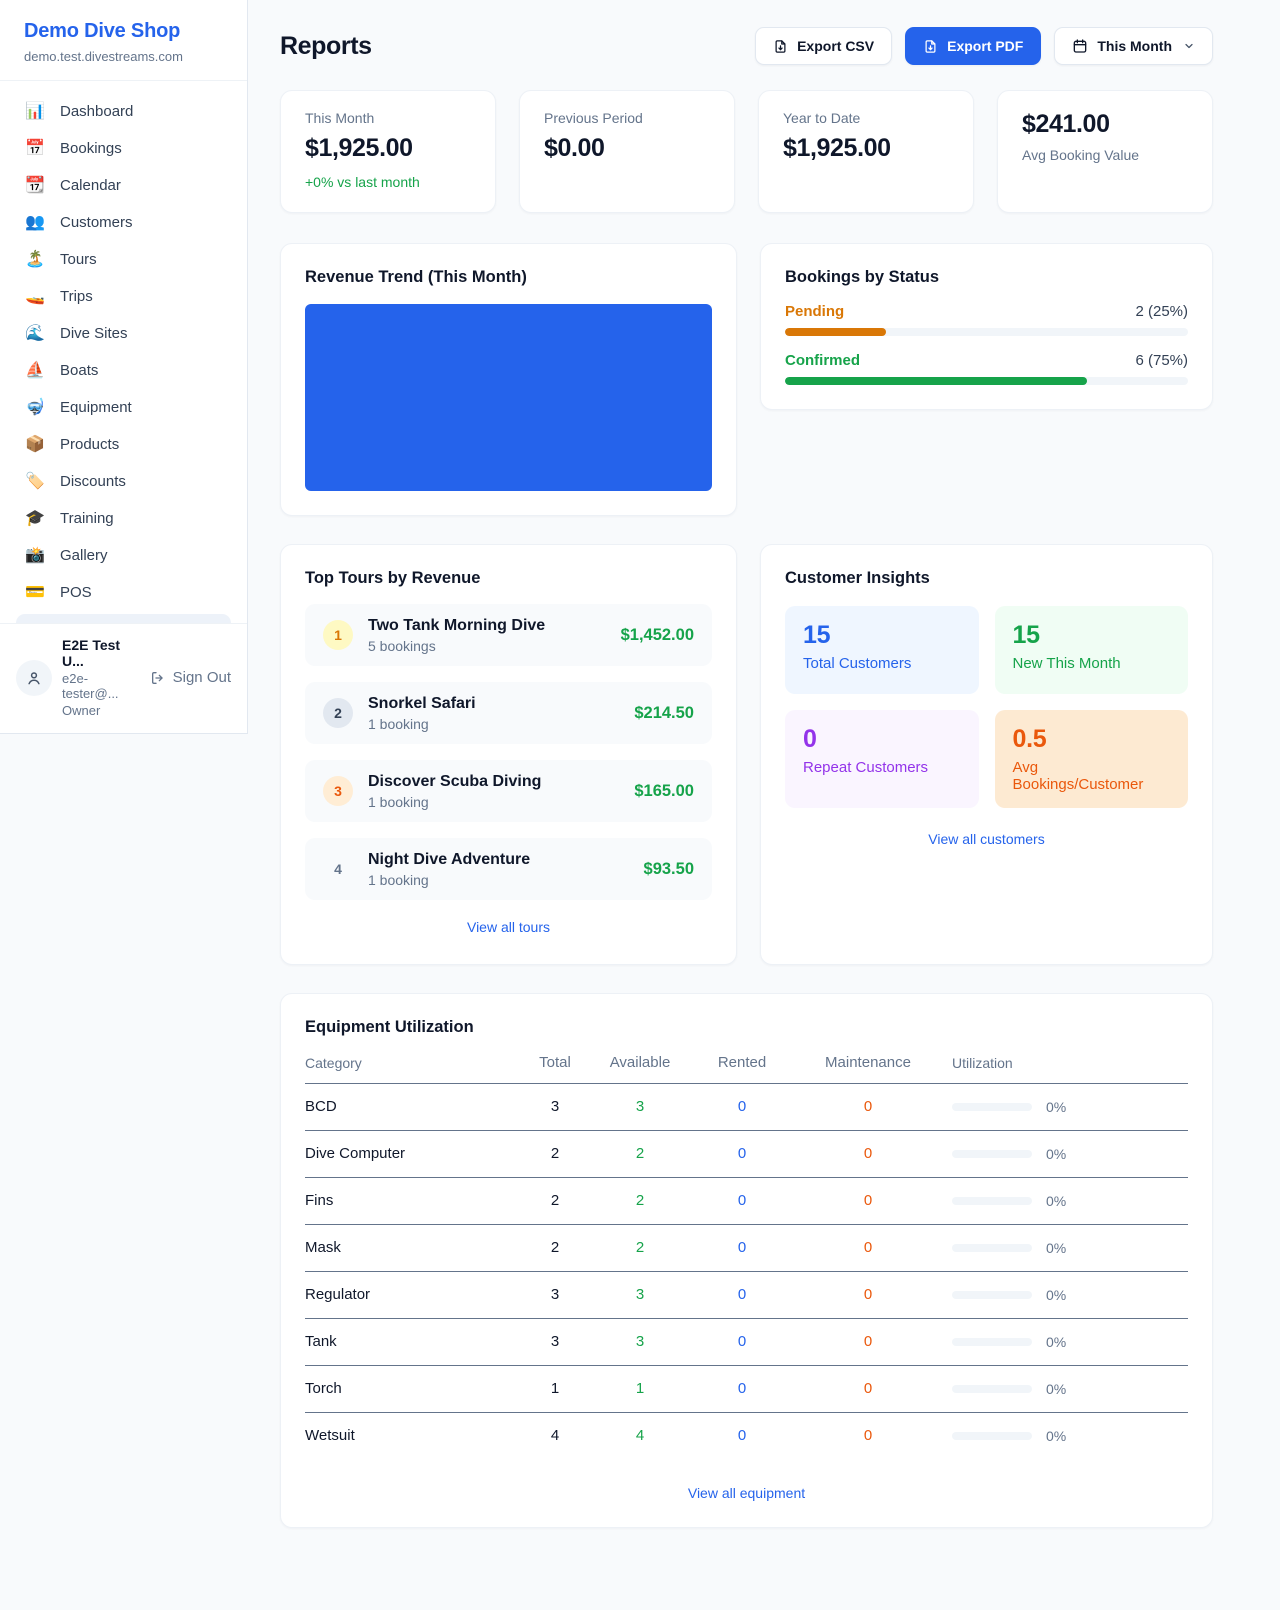 This screenshot has height=1610, width=1280. What do you see at coordinates (746, 1154) in the screenshot?
I see `table-row: Dive Computer 2 2 0 0 0%` at bounding box center [746, 1154].